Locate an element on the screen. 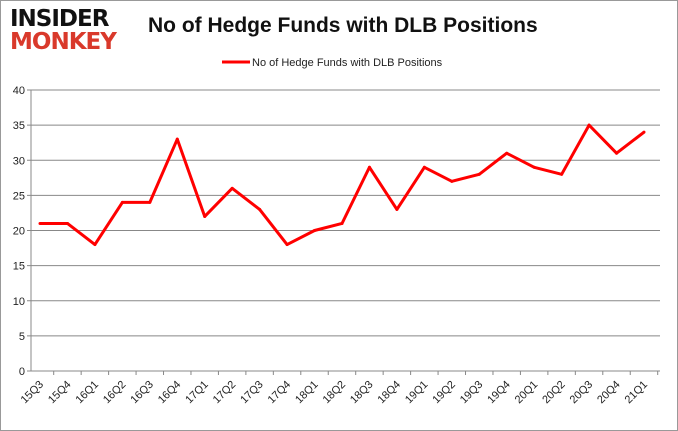 The width and height of the screenshot is (678, 431). x-tick-label: 19Q3 is located at coordinates (472, 393).